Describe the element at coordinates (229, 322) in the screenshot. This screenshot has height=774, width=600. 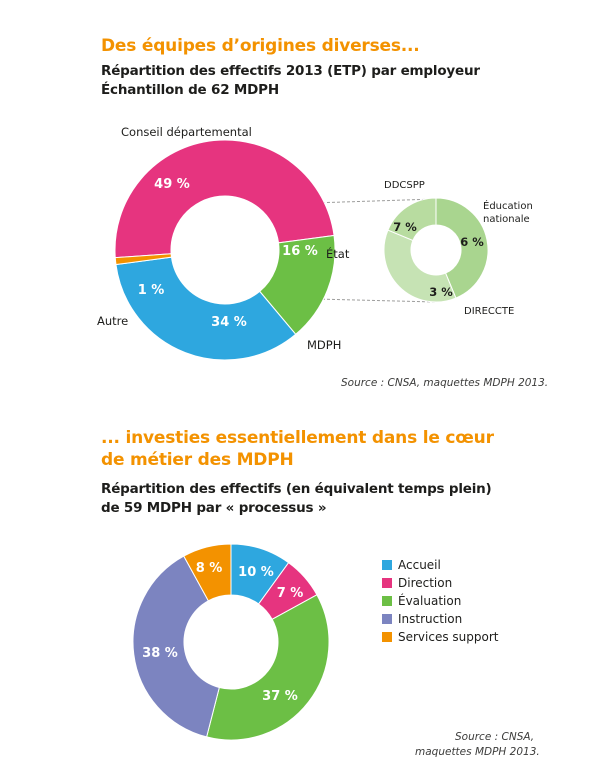
I see `pct-mdph: 34 %` at that location.